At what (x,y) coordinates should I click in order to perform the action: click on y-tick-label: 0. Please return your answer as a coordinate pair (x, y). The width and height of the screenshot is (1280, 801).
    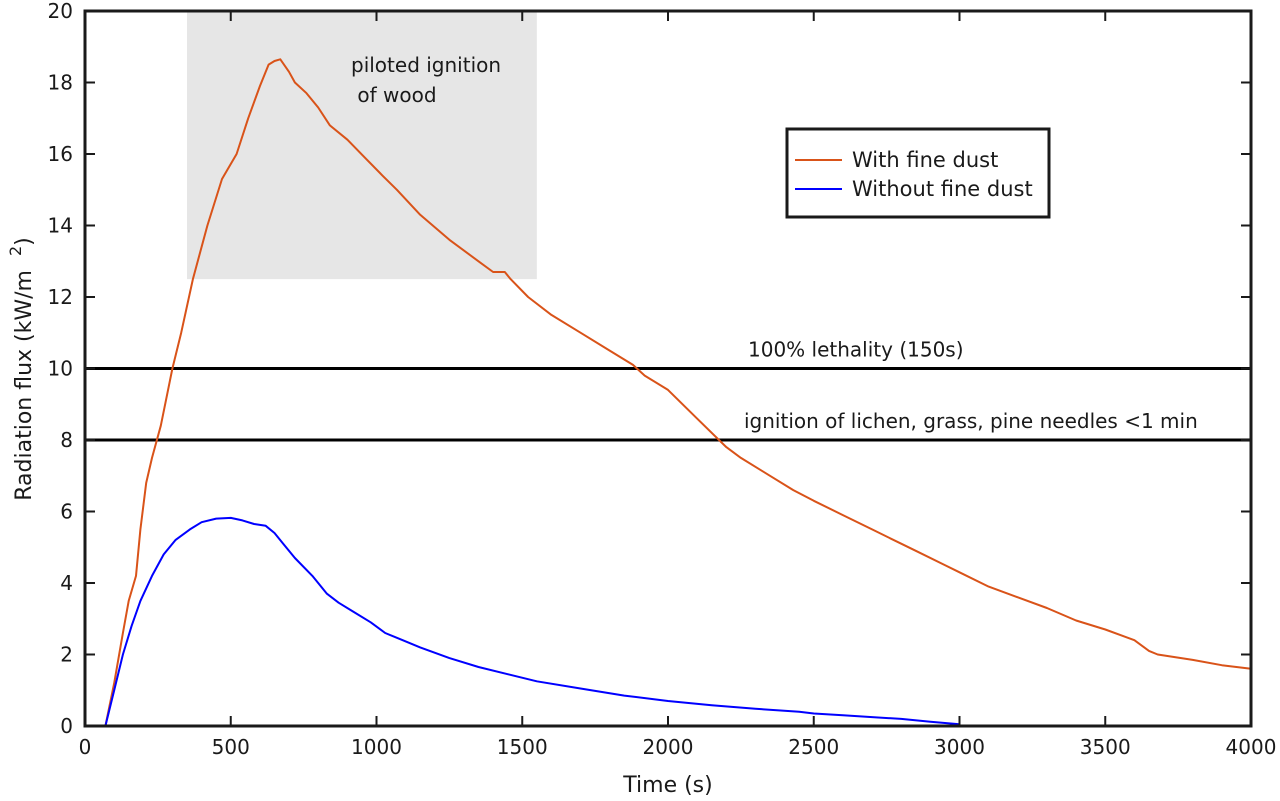
    Looking at the image, I should click on (66, 726).